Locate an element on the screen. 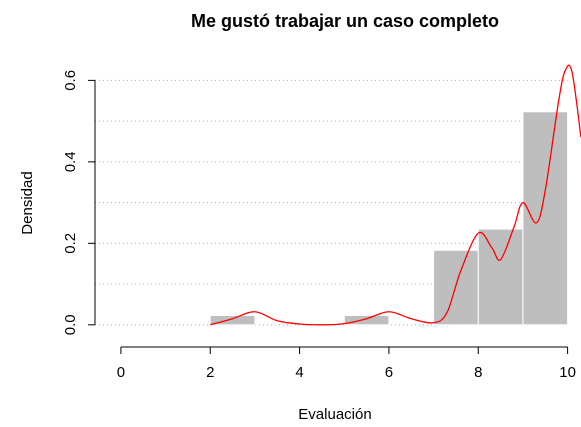 Image resolution: width=581 pixels, height=427 pixels. y-tick-label: 0.6 is located at coordinates (70, 80).